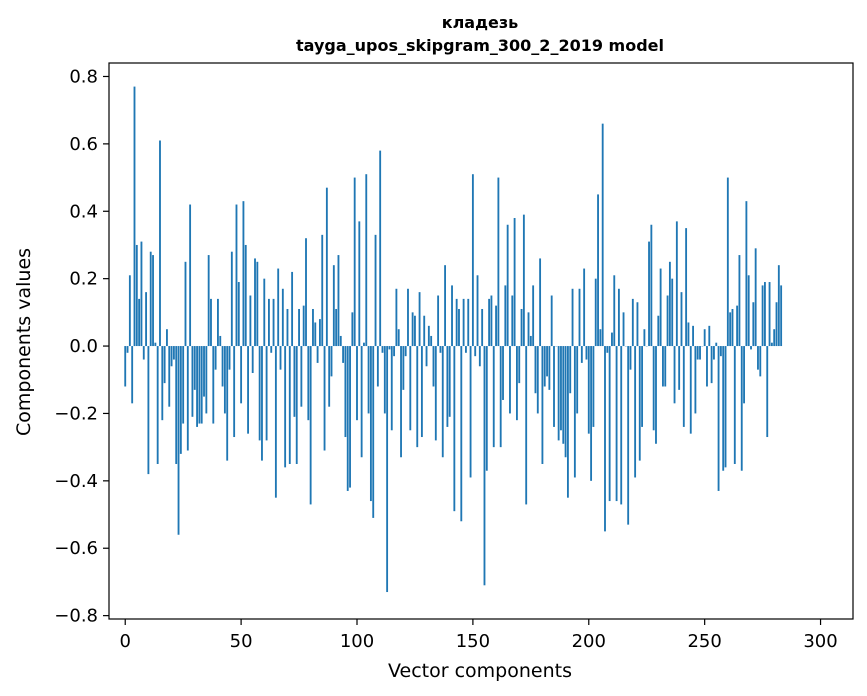  What do you see at coordinates (76, 413) in the screenshot?
I see `y-tick-label: −0.2` at bounding box center [76, 413].